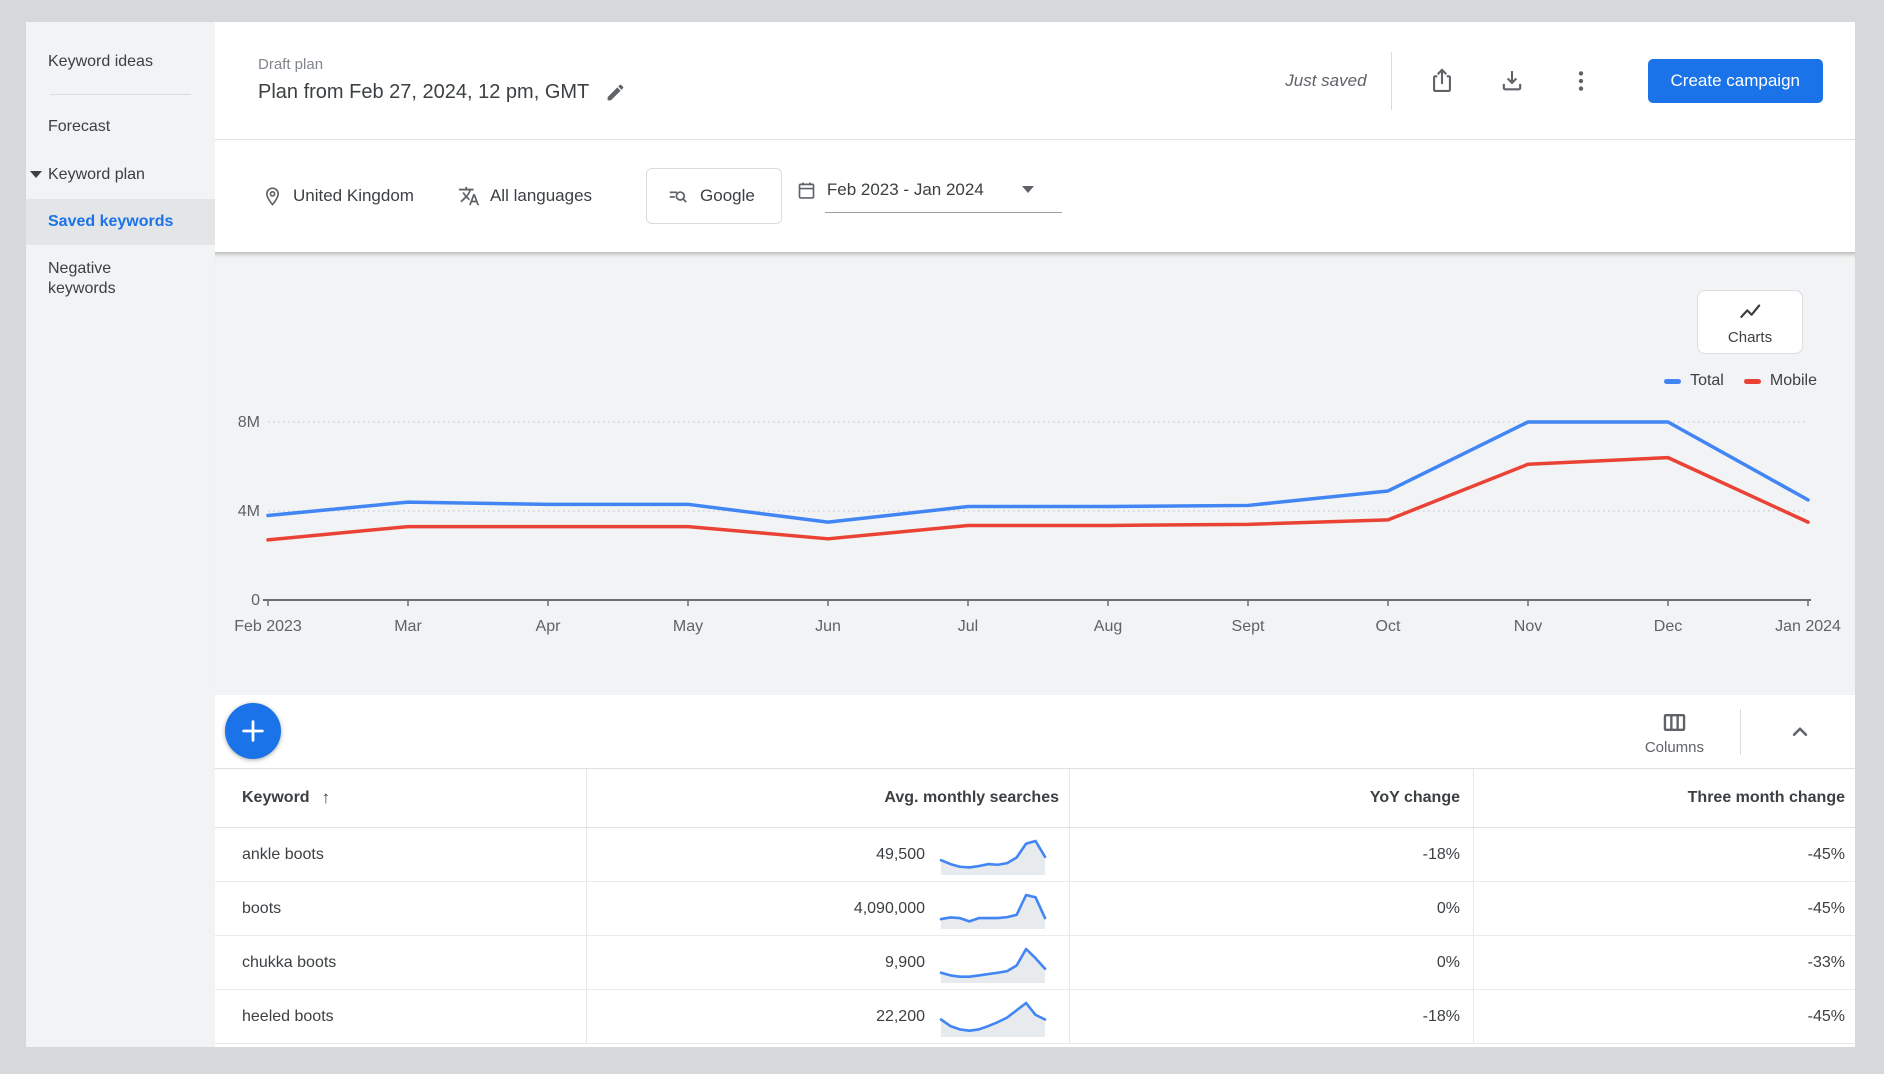 This screenshot has width=1884, height=1074. Describe the element at coordinates (1674, 722) in the screenshot. I see `columns-icon` at that location.